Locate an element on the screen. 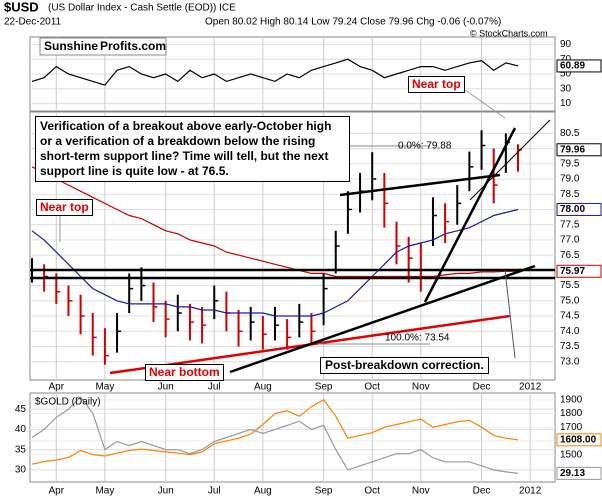 Image resolution: width=602 pixels, height=502 pixels. y-tick-label: 75.5 is located at coordinates (570, 285).